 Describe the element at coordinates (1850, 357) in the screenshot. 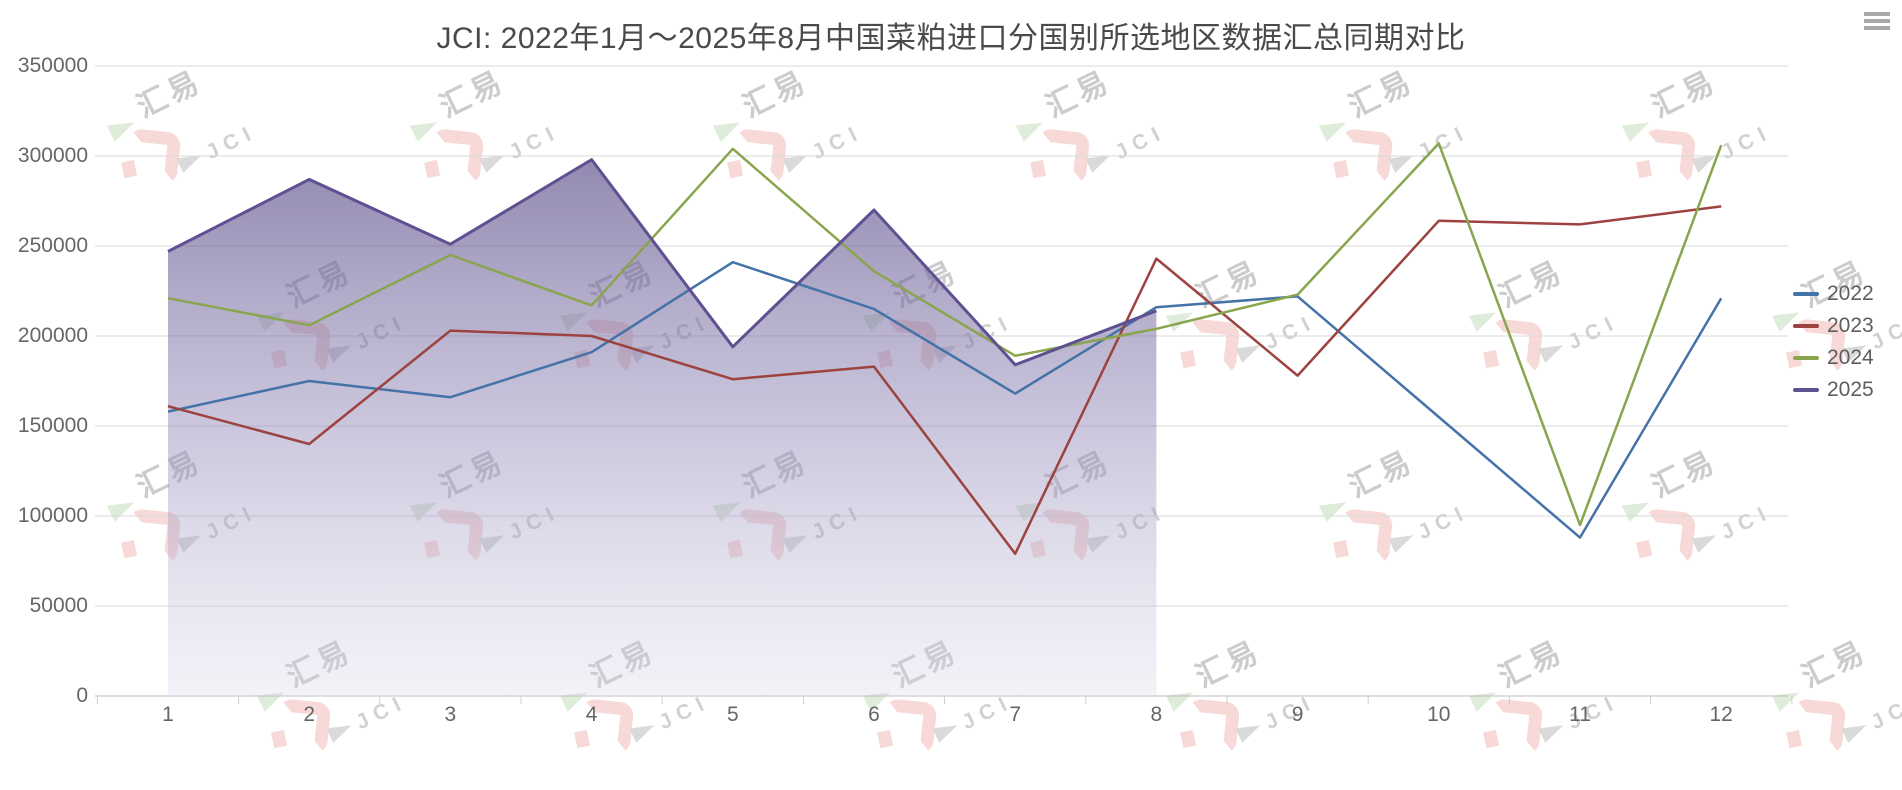

I see `legend-label: 2024` at that location.